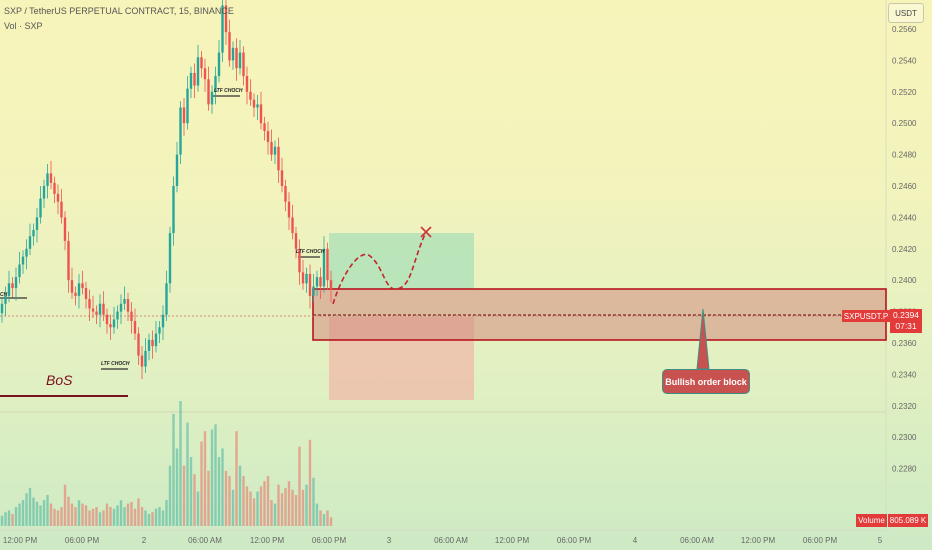 This screenshot has width=932, height=550. What do you see at coordinates (115, 364) in the screenshot?
I see `choch-label-2: LTF CHOCH` at bounding box center [115, 364].